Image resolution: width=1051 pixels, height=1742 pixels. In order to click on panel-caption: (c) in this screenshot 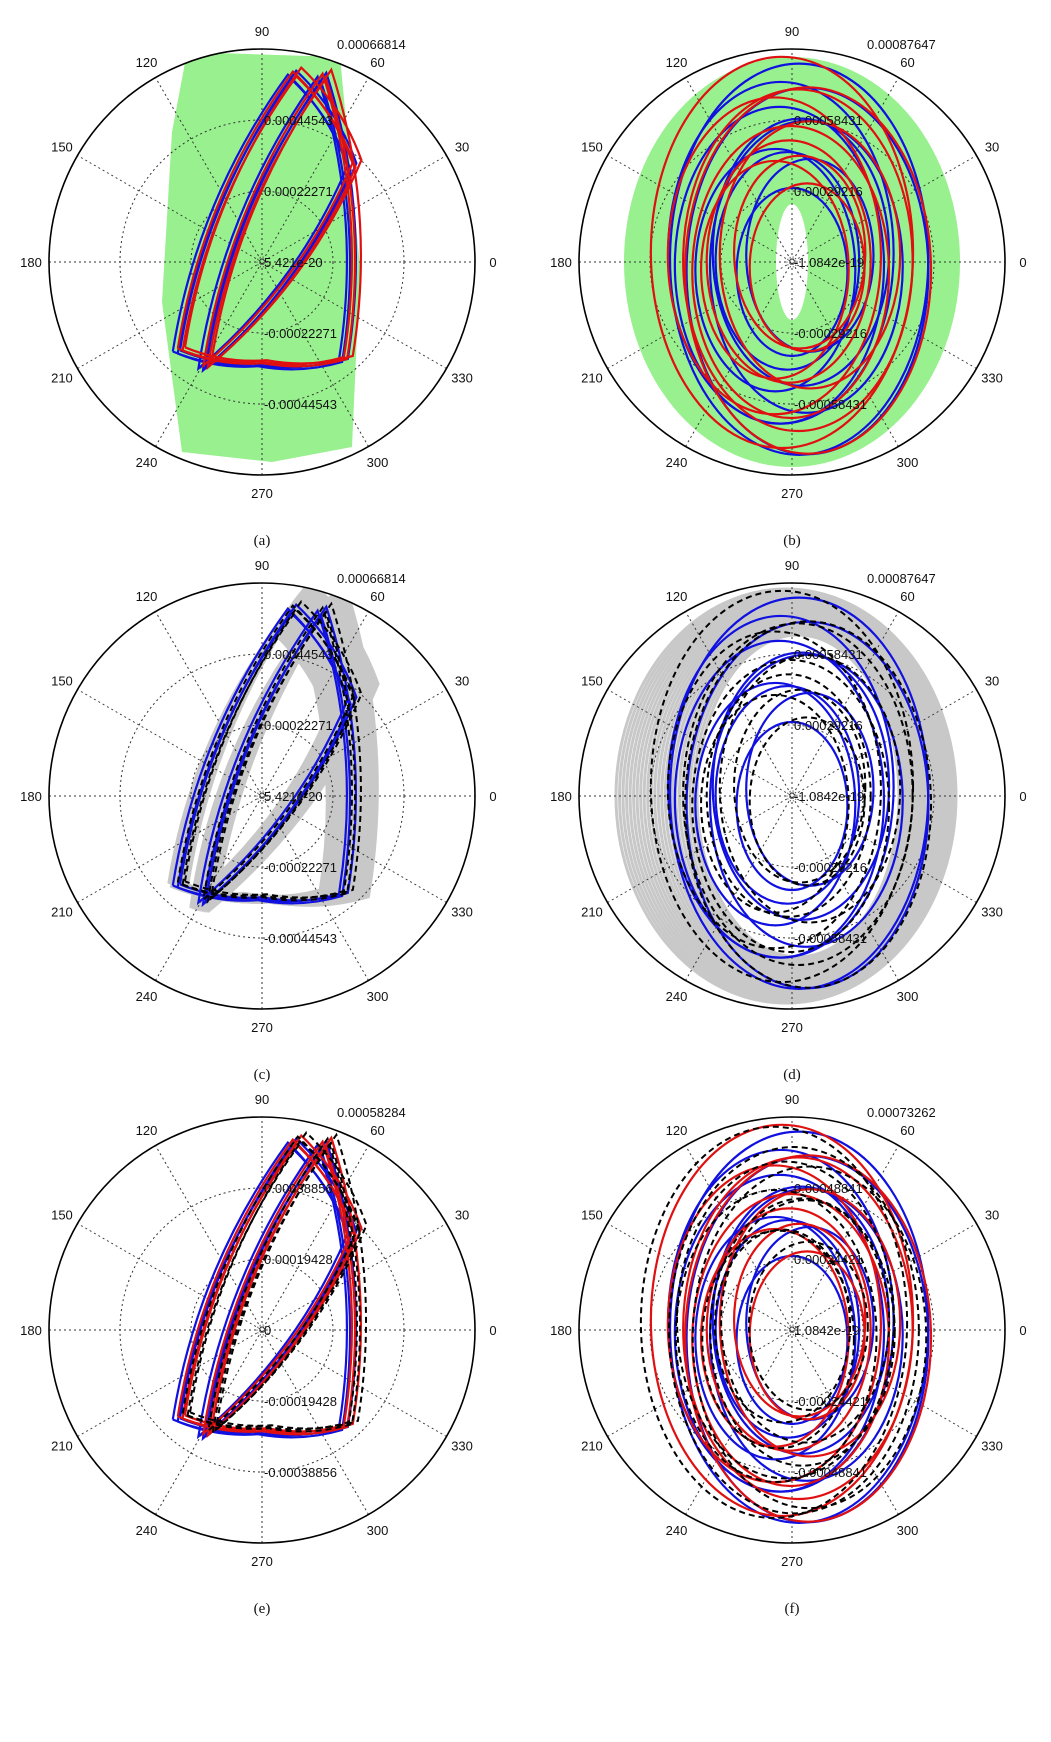, I will do `click(262, 1075)`.